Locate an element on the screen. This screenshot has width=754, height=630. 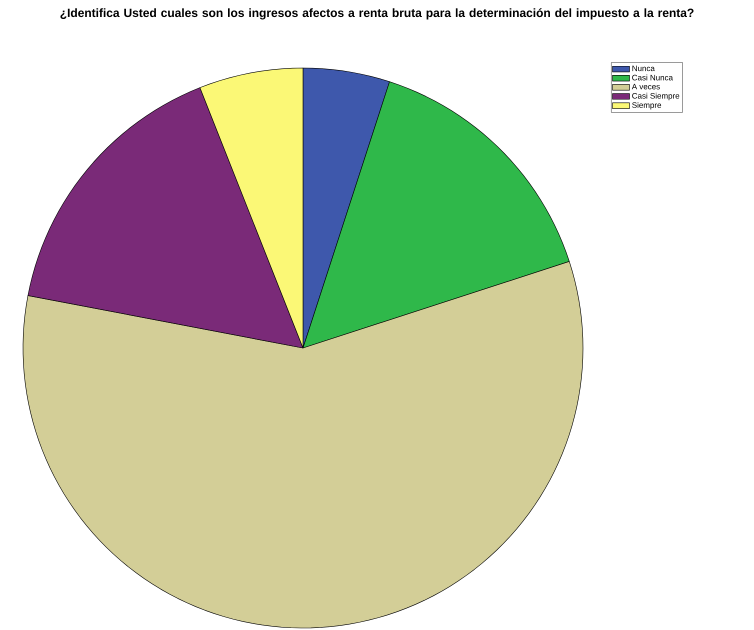
chart-title: ¿Identifica Usted cuales son los ingresos afectos a renta bruta para la determinación del impuesto a la renta? is located at coordinates (377, 14).